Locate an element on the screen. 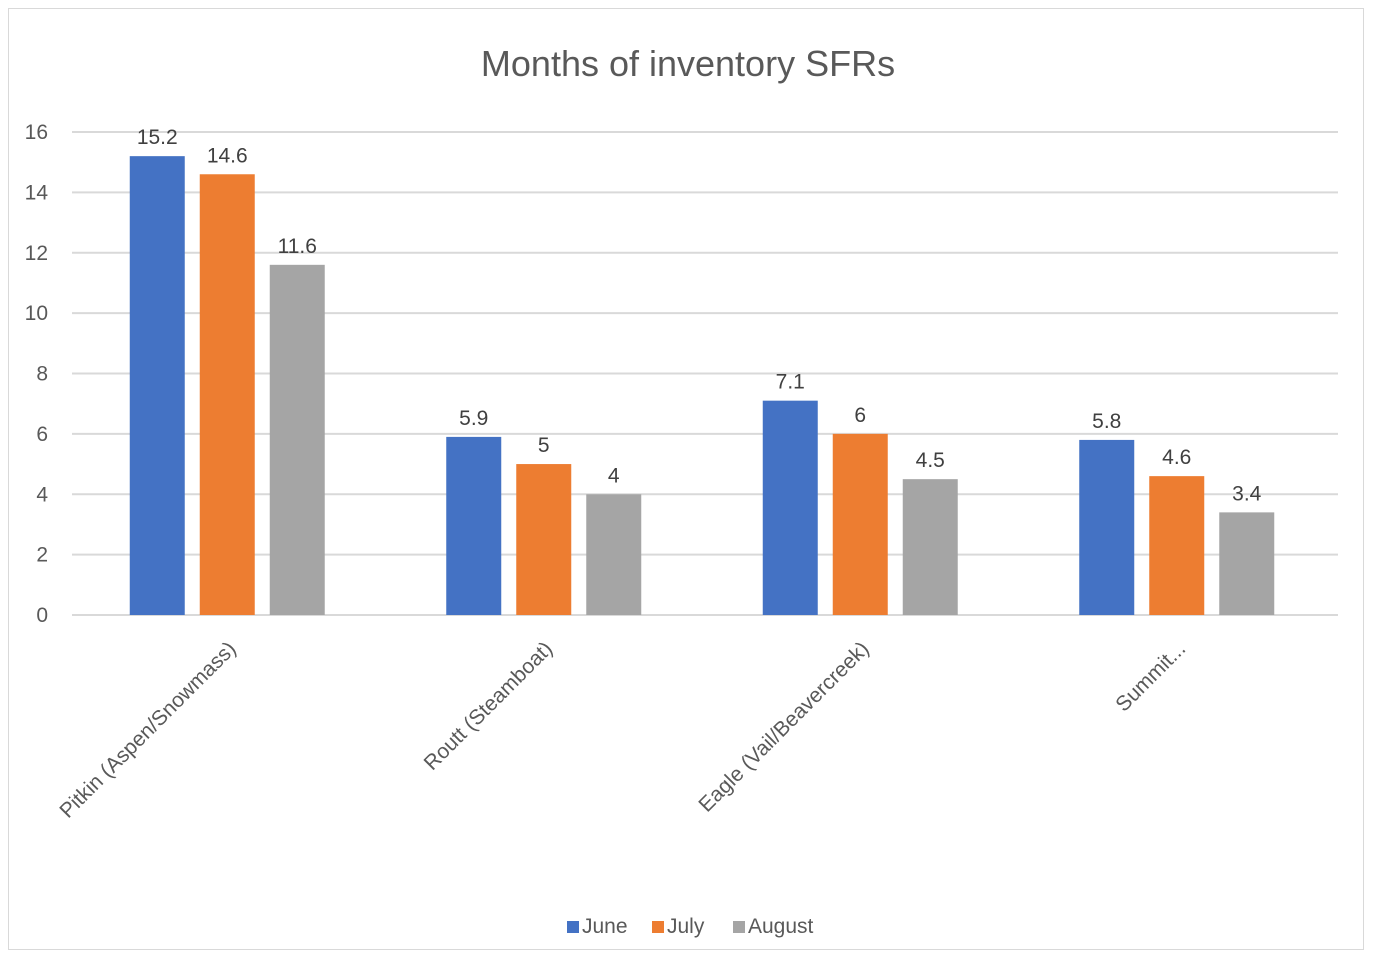  y-tick-label: 16 is located at coordinates (36, 132).